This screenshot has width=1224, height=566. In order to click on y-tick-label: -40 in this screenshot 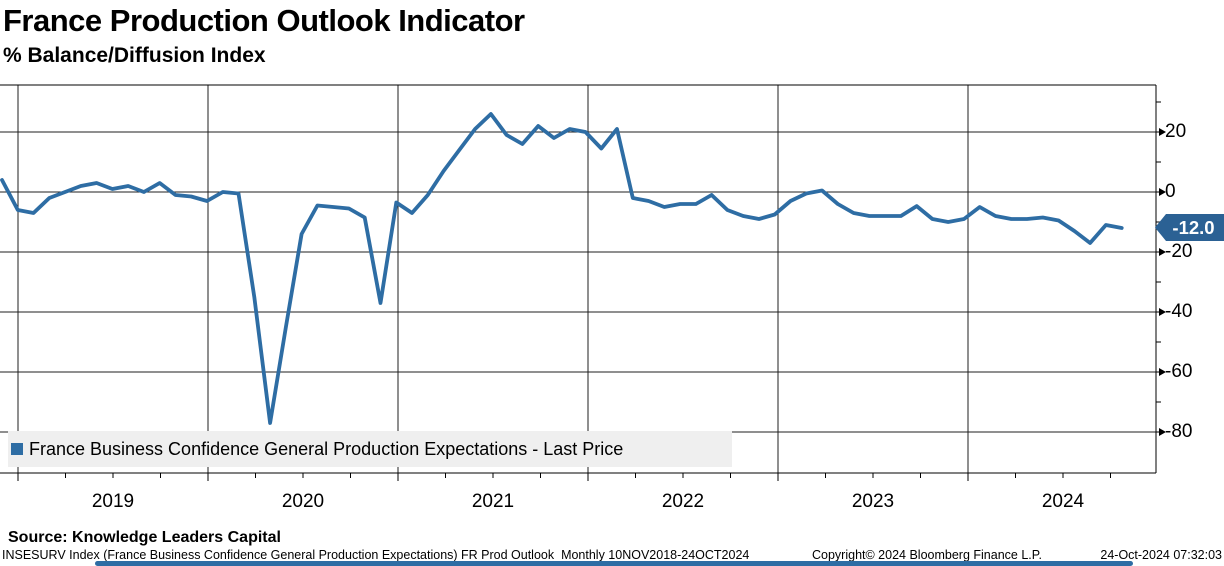, I will do `click(1179, 311)`.